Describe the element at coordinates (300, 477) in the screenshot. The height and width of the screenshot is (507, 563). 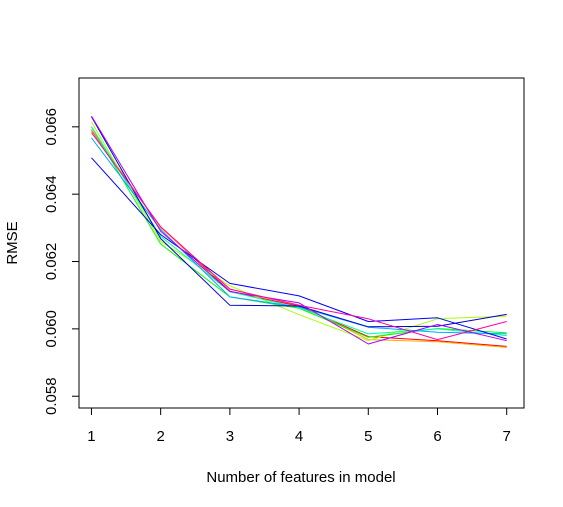
I see `x-axis-label: Number of features in model` at that location.